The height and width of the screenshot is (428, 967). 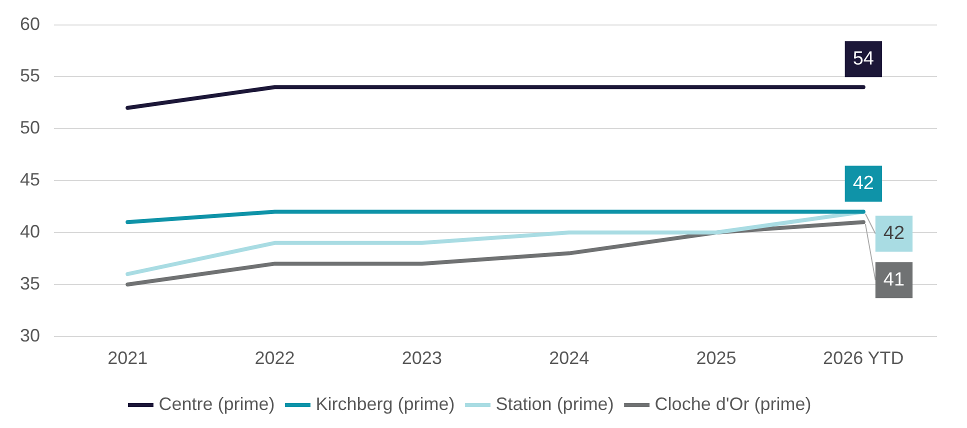 I want to click on x-tick-label: 2022, so click(x=274, y=358).